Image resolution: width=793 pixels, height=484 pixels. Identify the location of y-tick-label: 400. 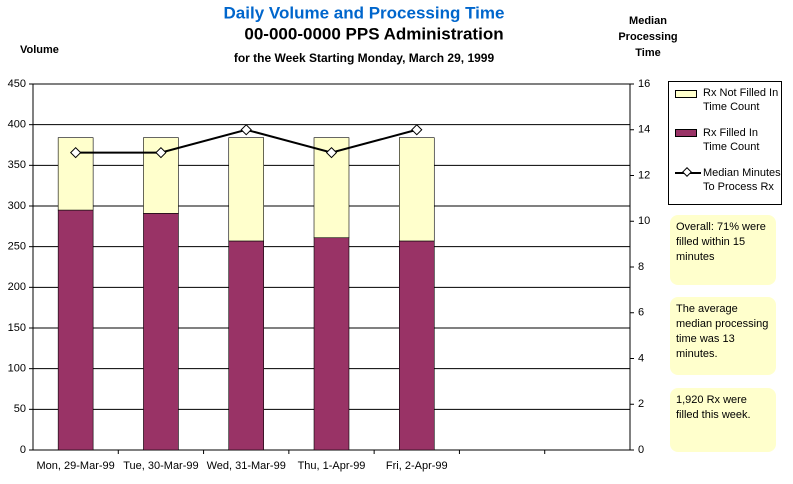
(17, 125).